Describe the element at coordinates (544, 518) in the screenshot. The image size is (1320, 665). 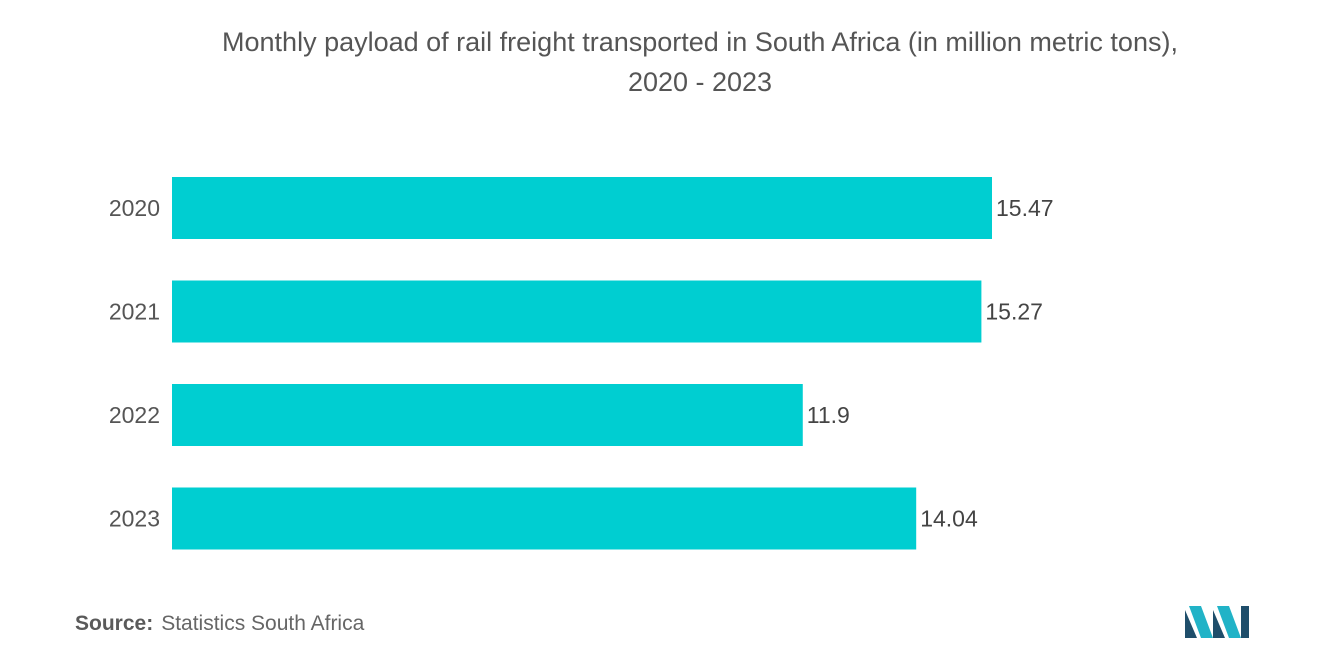
I see `bar-2023` at that location.